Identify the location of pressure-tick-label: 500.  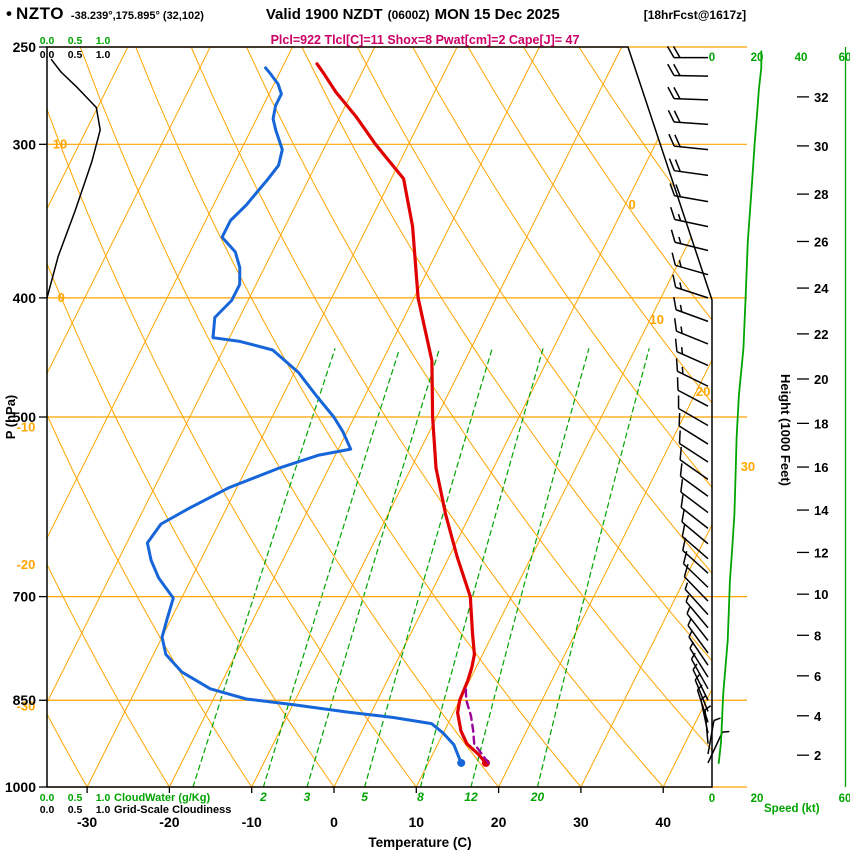
(25, 417).